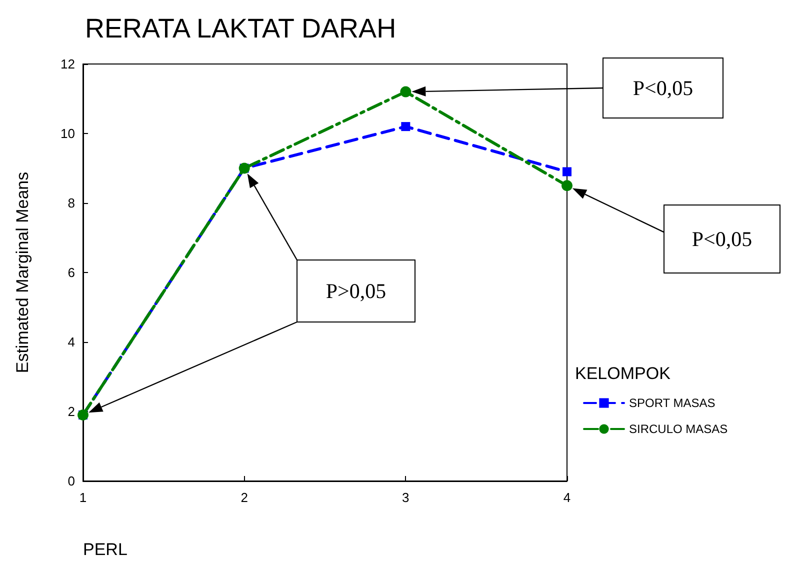 The height and width of the screenshot is (568, 786). I want to click on y-tick-label: 6, so click(71, 272).